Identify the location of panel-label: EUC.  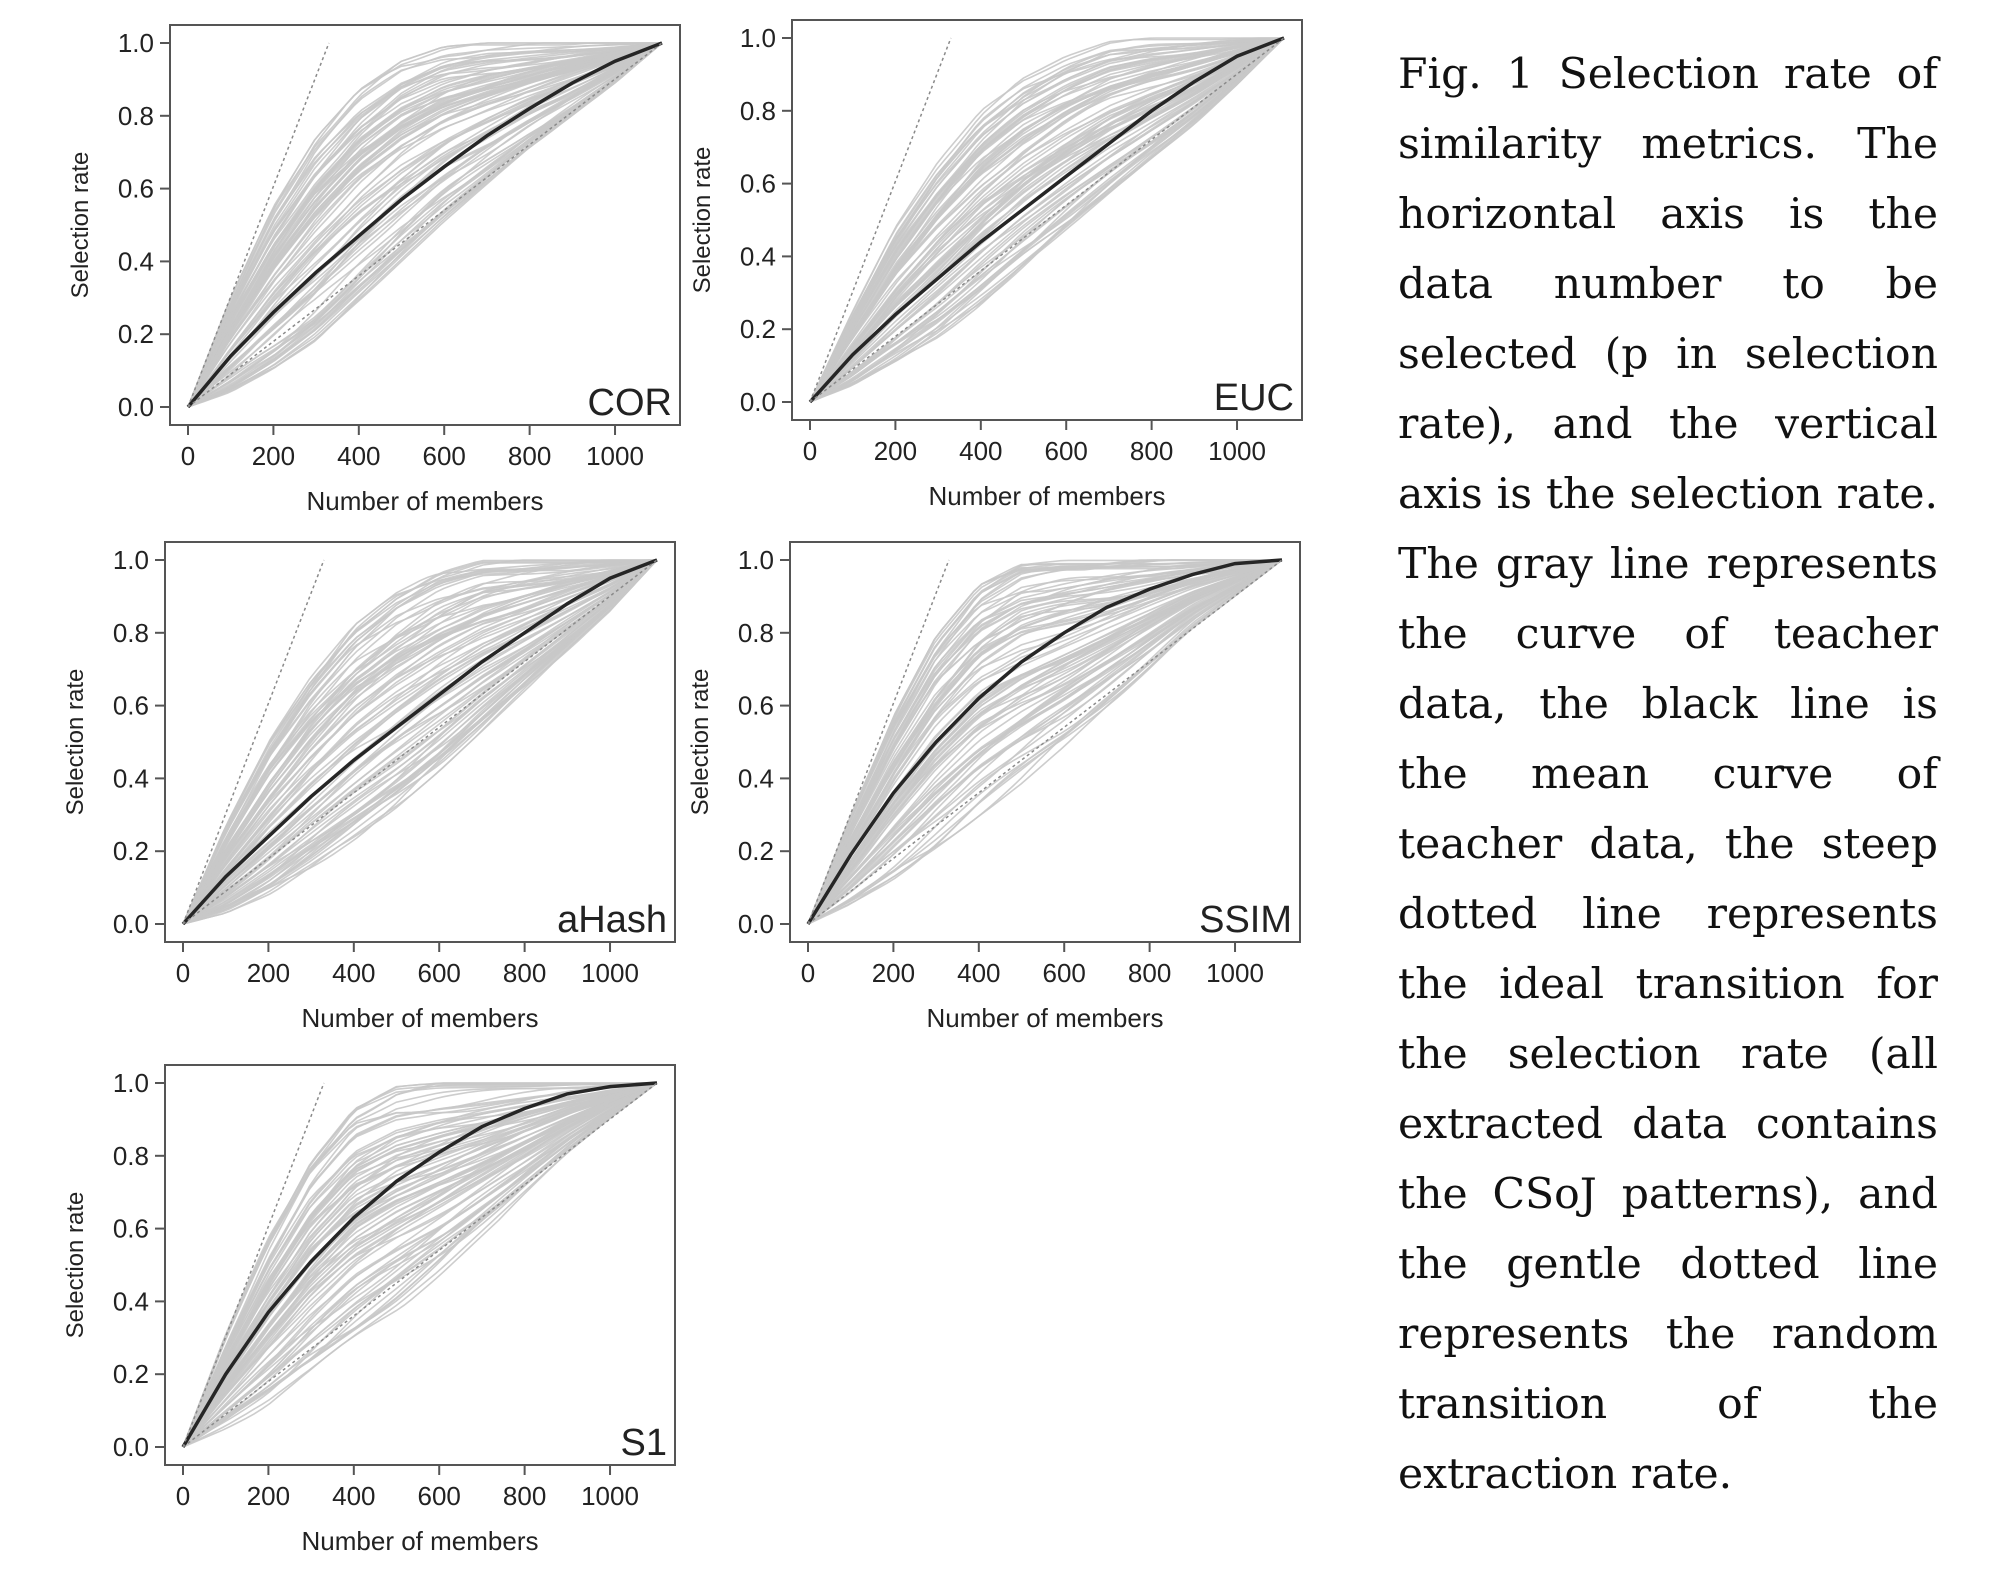
(1254, 398).